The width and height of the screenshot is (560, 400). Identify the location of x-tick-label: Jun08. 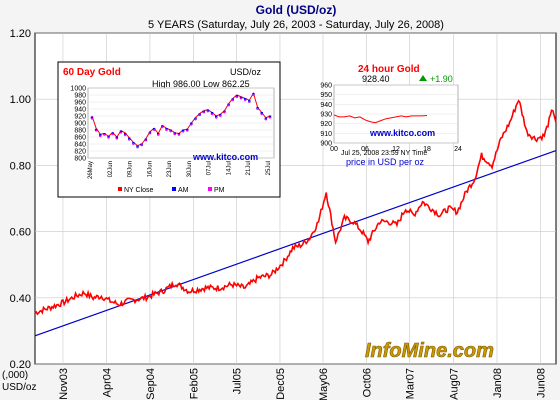
(541, 383).